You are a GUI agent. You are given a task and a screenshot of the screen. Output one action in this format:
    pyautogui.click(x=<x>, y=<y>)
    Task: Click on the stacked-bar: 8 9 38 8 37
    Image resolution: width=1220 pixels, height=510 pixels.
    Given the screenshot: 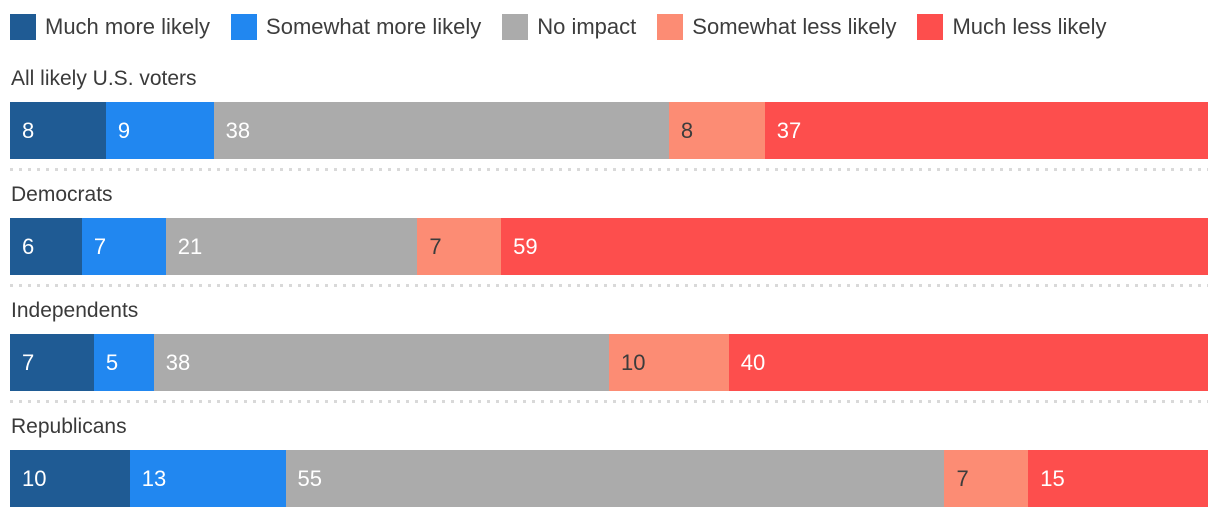 What is the action you would take?
    pyautogui.click(x=609, y=130)
    